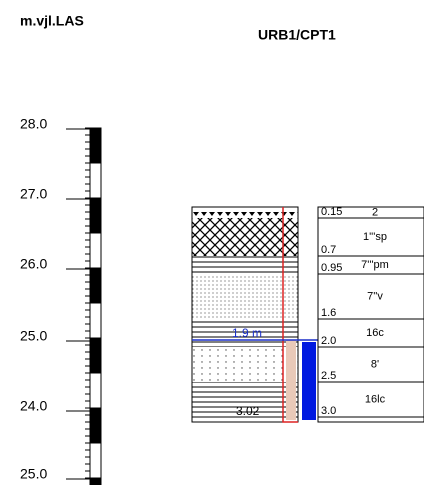  Describe the element at coordinates (52, 21) in the screenshot. I see `header-left: m.vjl.LAS` at that location.